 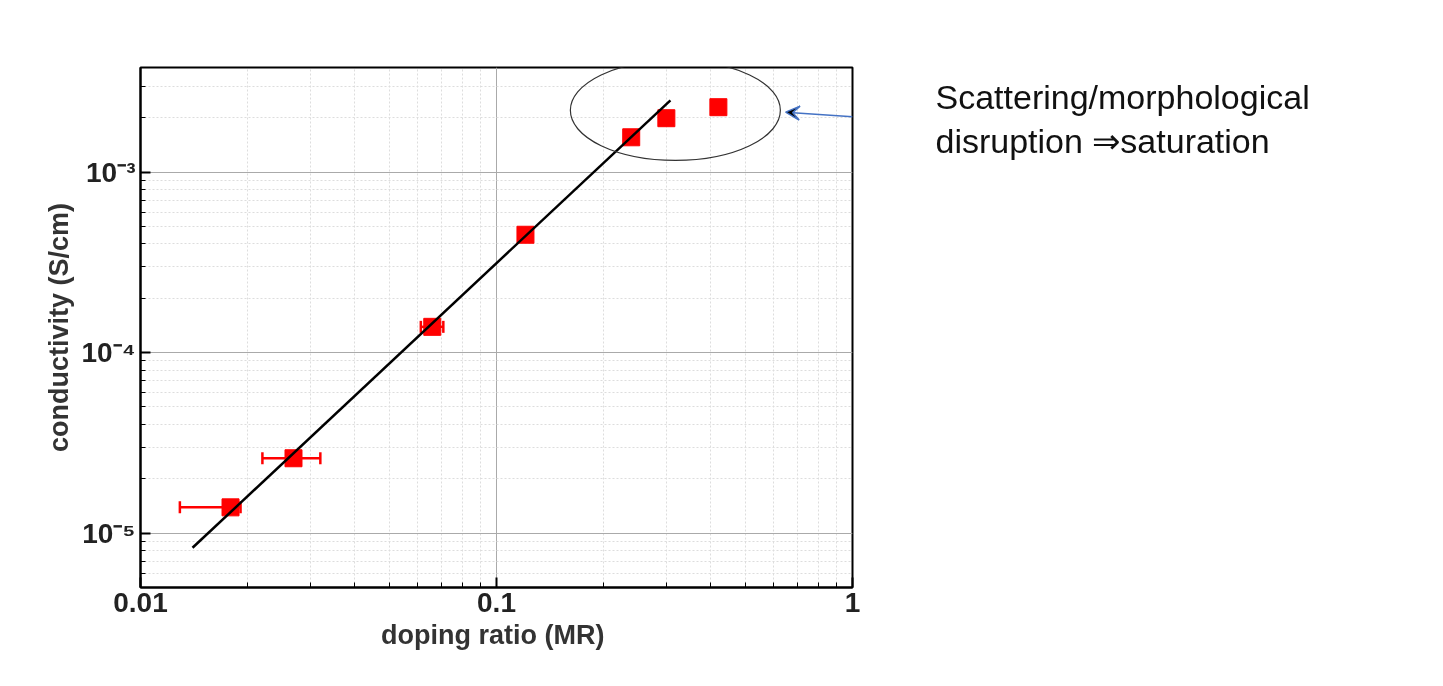 What do you see at coordinates (140, 602) in the screenshot?
I see `x-tick-label: 0.01` at bounding box center [140, 602].